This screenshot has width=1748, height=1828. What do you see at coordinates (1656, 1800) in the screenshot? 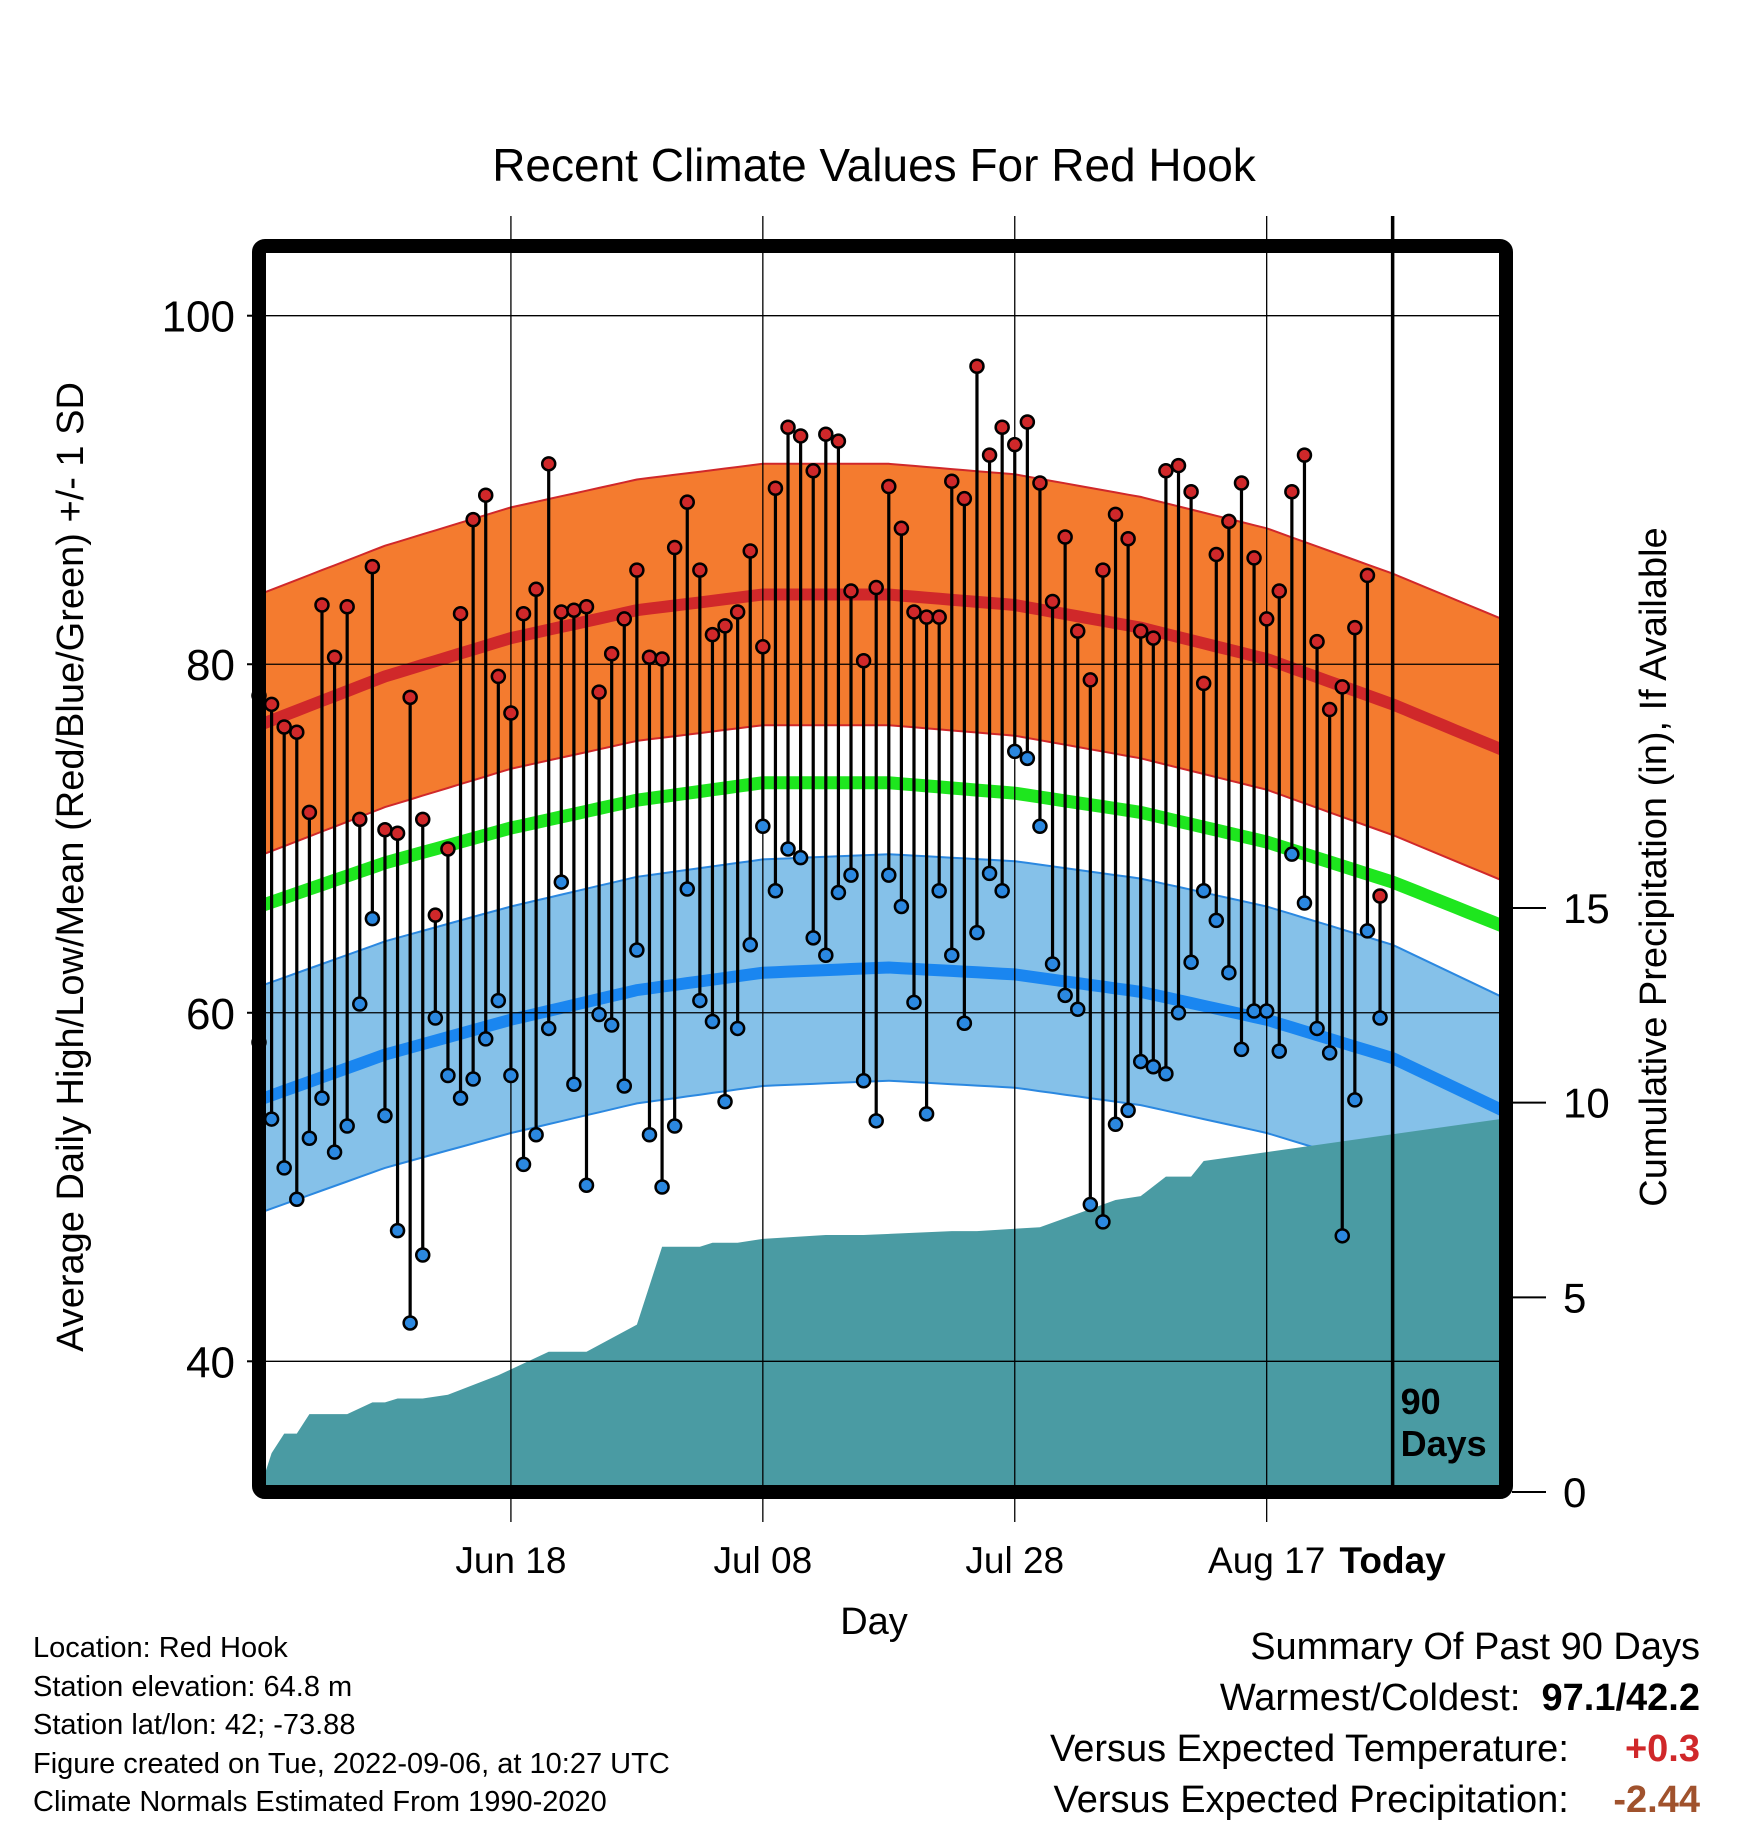
I see `precip-value: -2.44` at bounding box center [1656, 1800].